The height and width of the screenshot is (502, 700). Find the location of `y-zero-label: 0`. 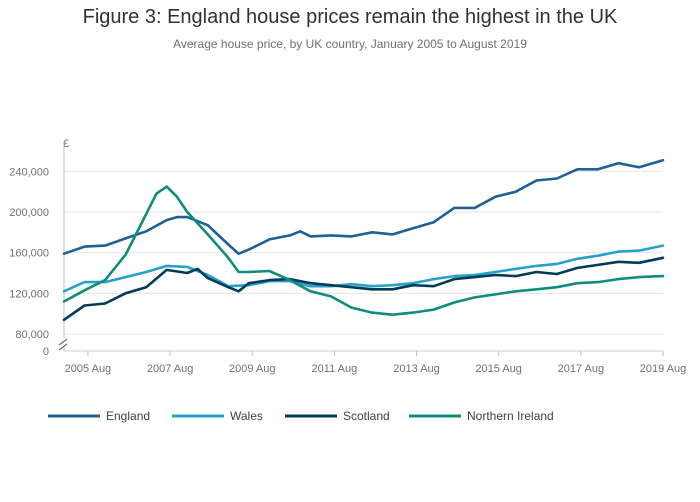

y-zero-label: 0 is located at coordinates (46, 352).